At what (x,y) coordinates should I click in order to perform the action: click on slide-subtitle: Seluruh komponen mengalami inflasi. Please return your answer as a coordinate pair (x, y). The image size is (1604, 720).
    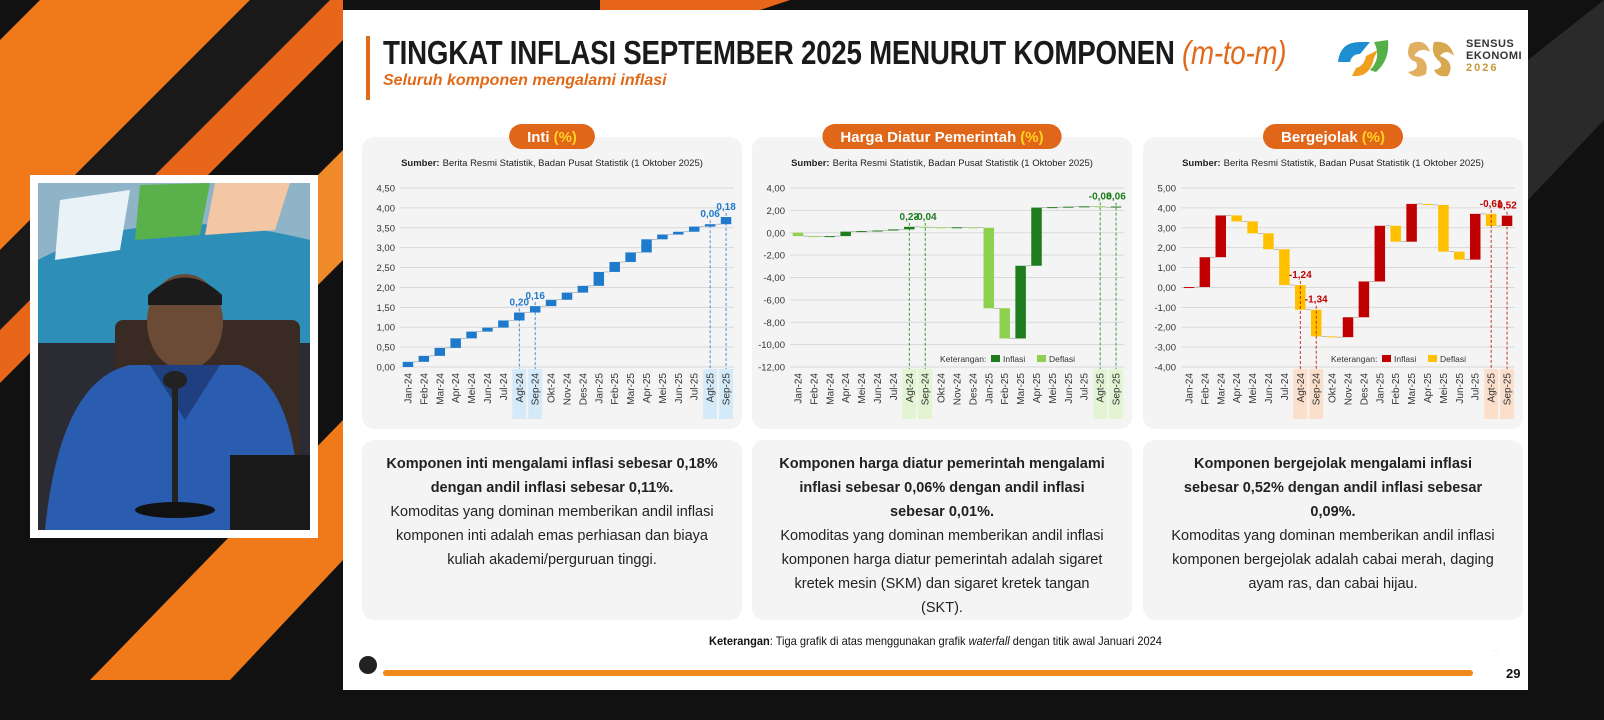
    Looking at the image, I should click on (525, 80).